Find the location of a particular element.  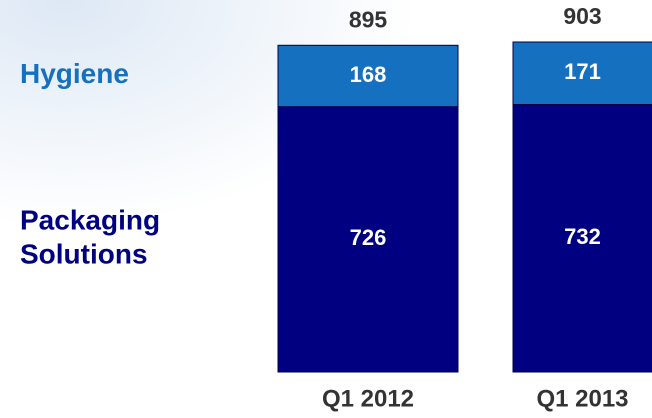

legend-label: Hygiene is located at coordinates (74, 73).